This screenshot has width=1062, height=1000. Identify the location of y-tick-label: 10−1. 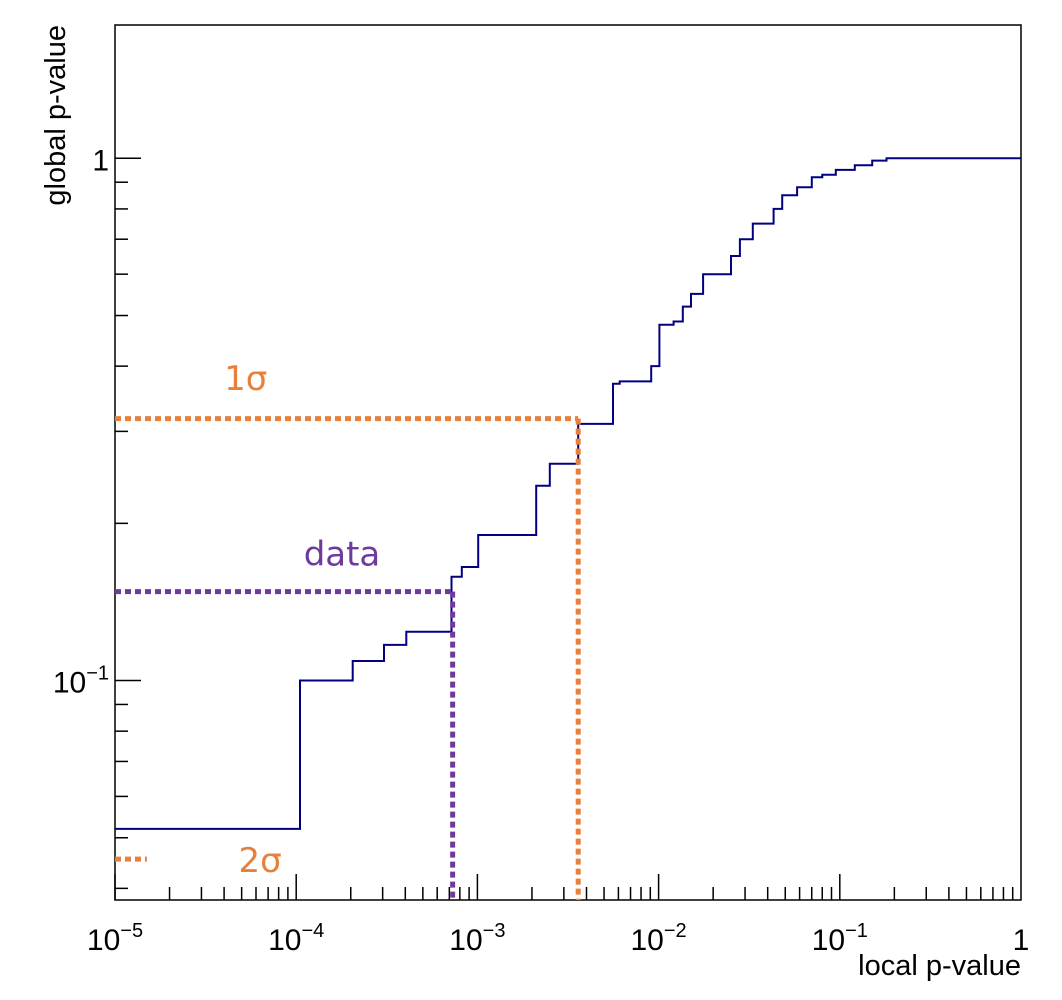
(81, 681).